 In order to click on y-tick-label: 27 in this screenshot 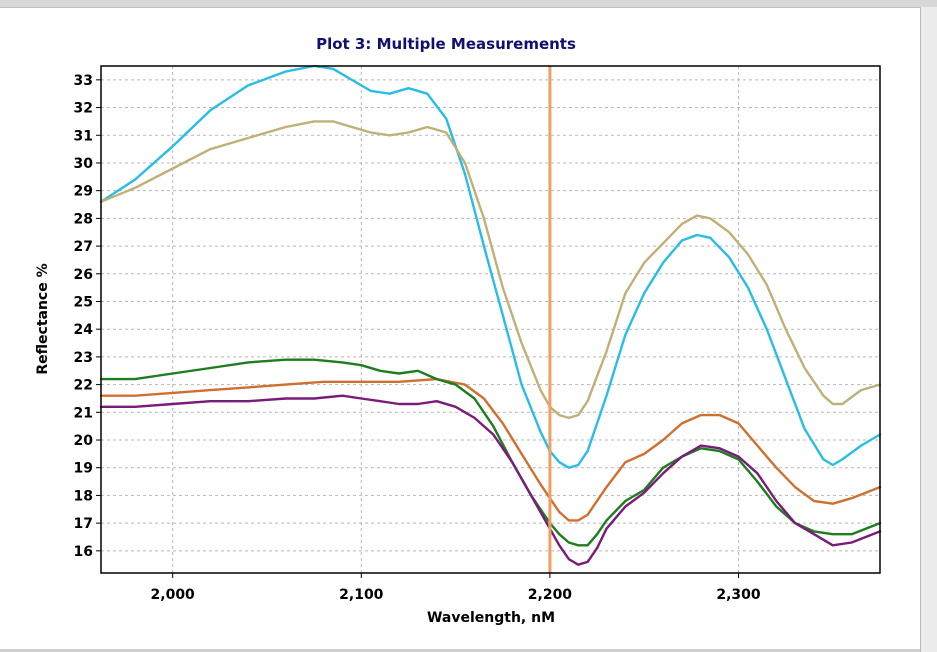, I will do `click(83, 247)`.